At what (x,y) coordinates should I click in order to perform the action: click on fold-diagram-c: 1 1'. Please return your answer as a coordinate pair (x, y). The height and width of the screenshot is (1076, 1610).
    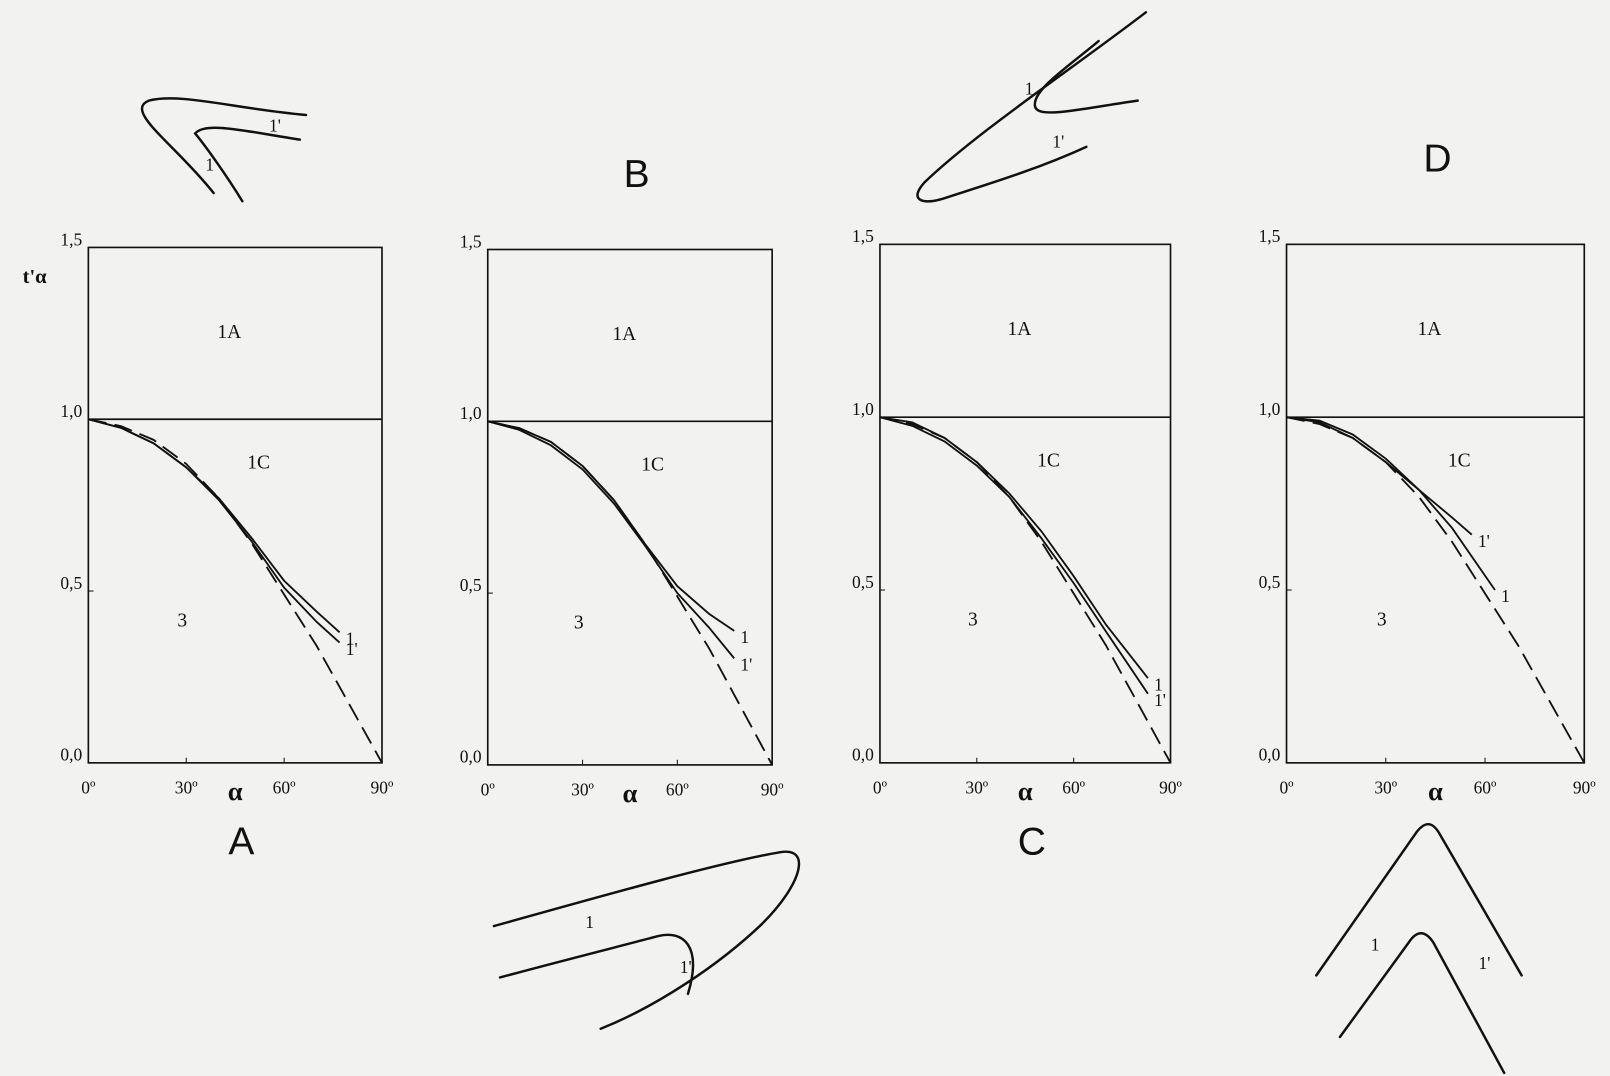
    Looking at the image, I should click on (1032, 107).